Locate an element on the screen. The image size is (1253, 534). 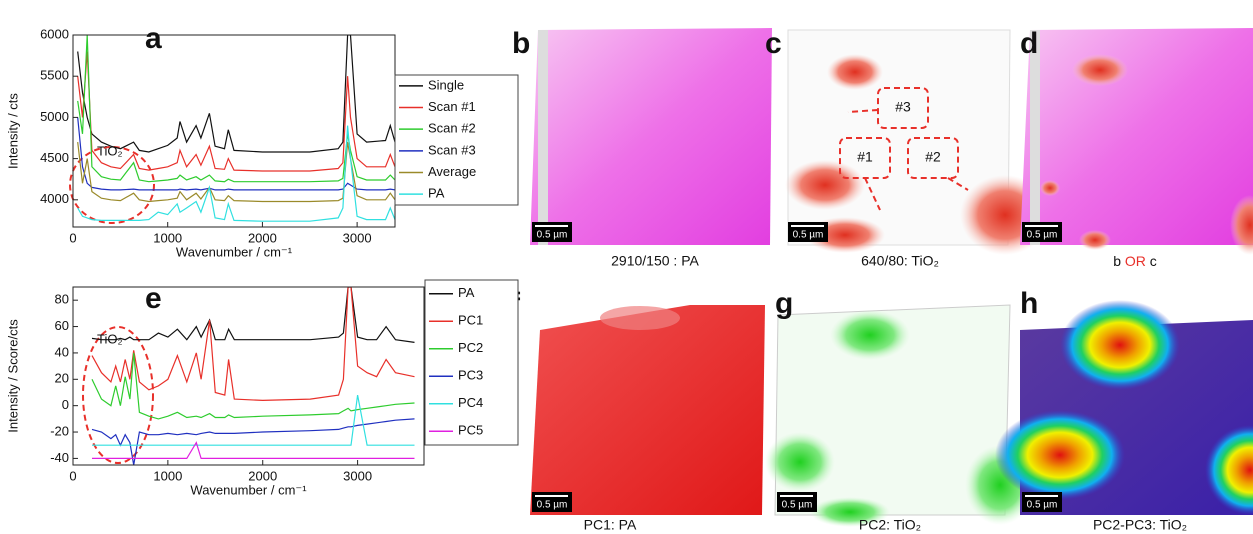
caption: 640/80: TiO₂ is located at coordinates (900, 261).